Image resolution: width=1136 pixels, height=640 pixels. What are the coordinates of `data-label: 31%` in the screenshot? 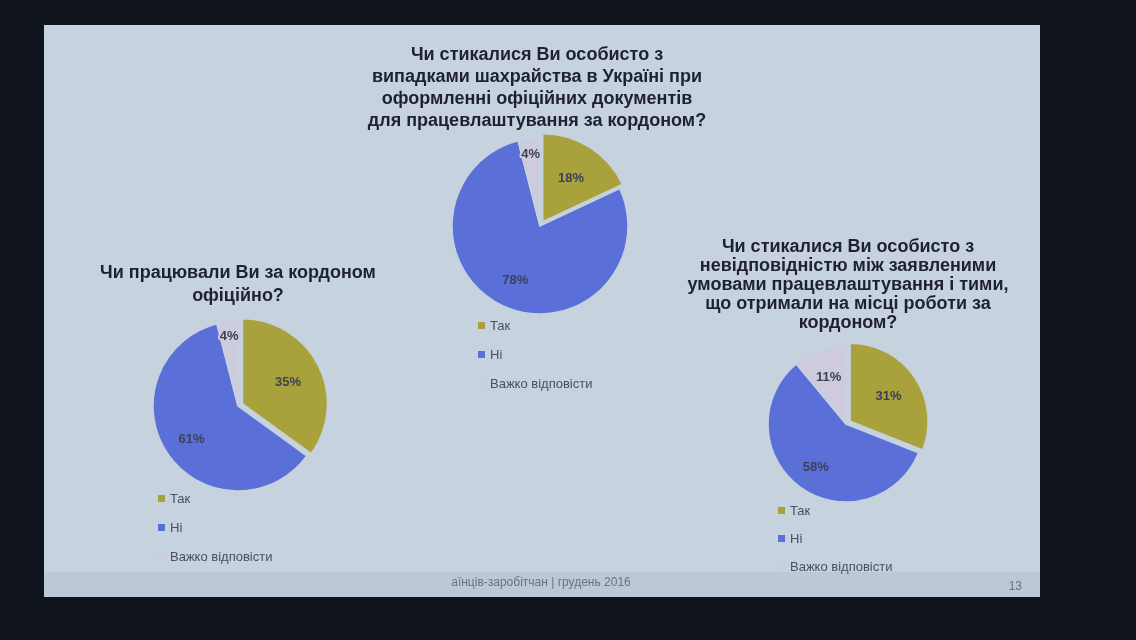 It's located at (889, 396).